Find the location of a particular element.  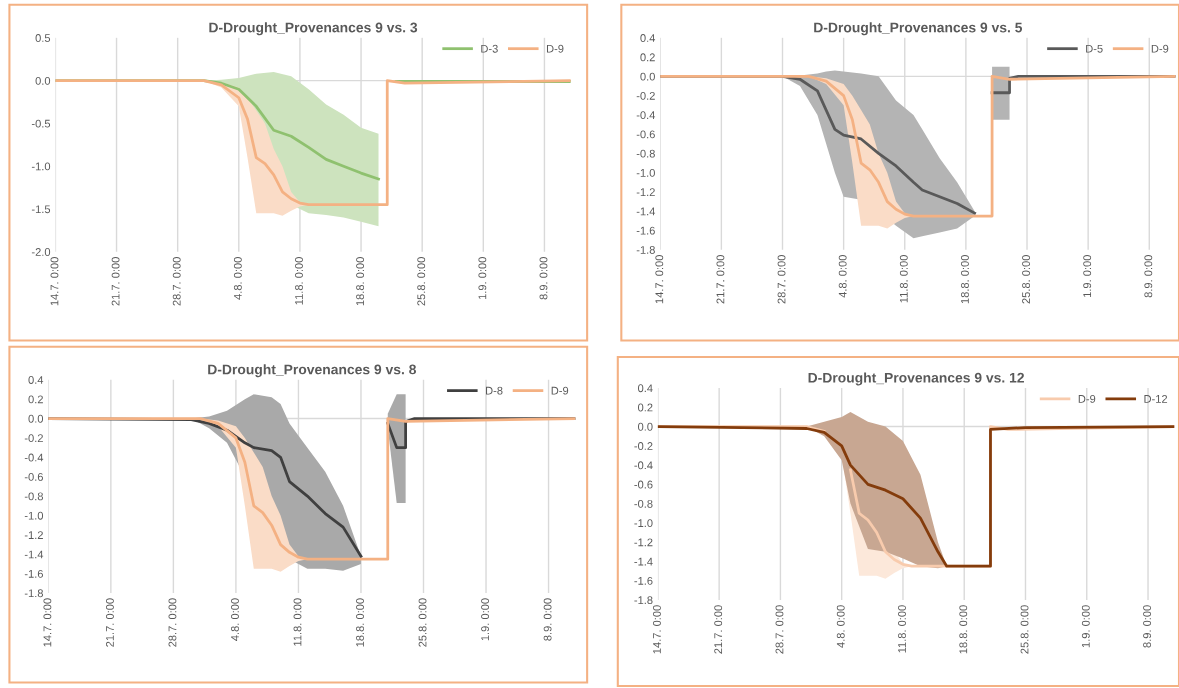

legend-label: D-5 is located at coordinates (1094, 48).